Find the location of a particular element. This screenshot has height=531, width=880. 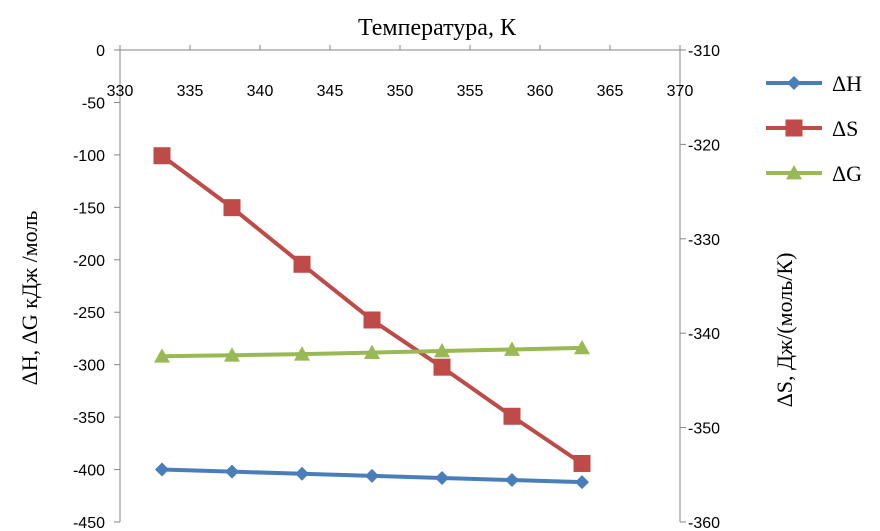

x-tick-label: 330 is located at coordinates (120, 91).